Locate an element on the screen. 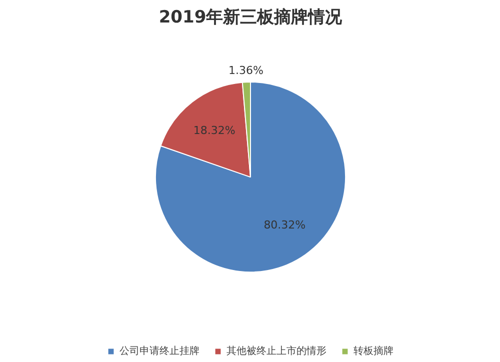 The image size is (500, 362). data-label: 80.32% is located at coordinates (285, 225).